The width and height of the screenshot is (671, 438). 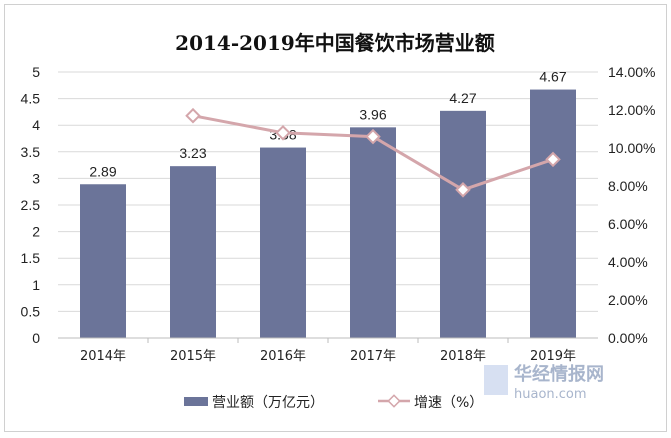 I want to click on chart-title: 2014-2019年中国餐饮市场营业额, so click(x=335, y=43).